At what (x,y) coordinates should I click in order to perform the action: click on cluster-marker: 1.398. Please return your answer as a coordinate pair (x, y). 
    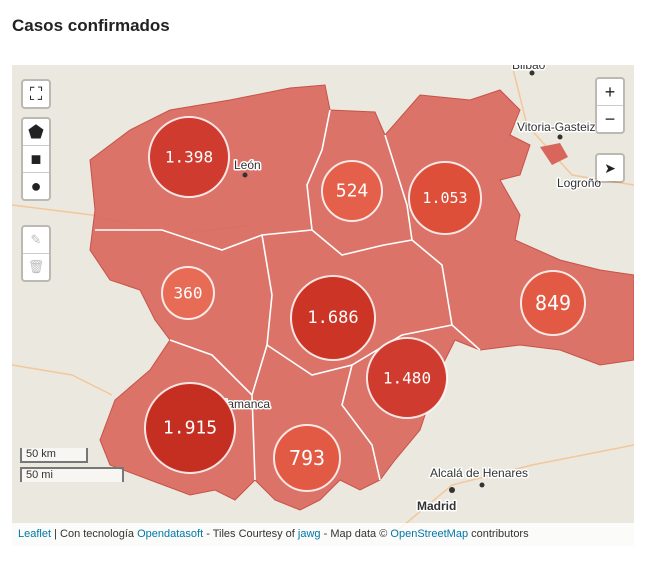
    Looking at the image, I should click on (189, 157).